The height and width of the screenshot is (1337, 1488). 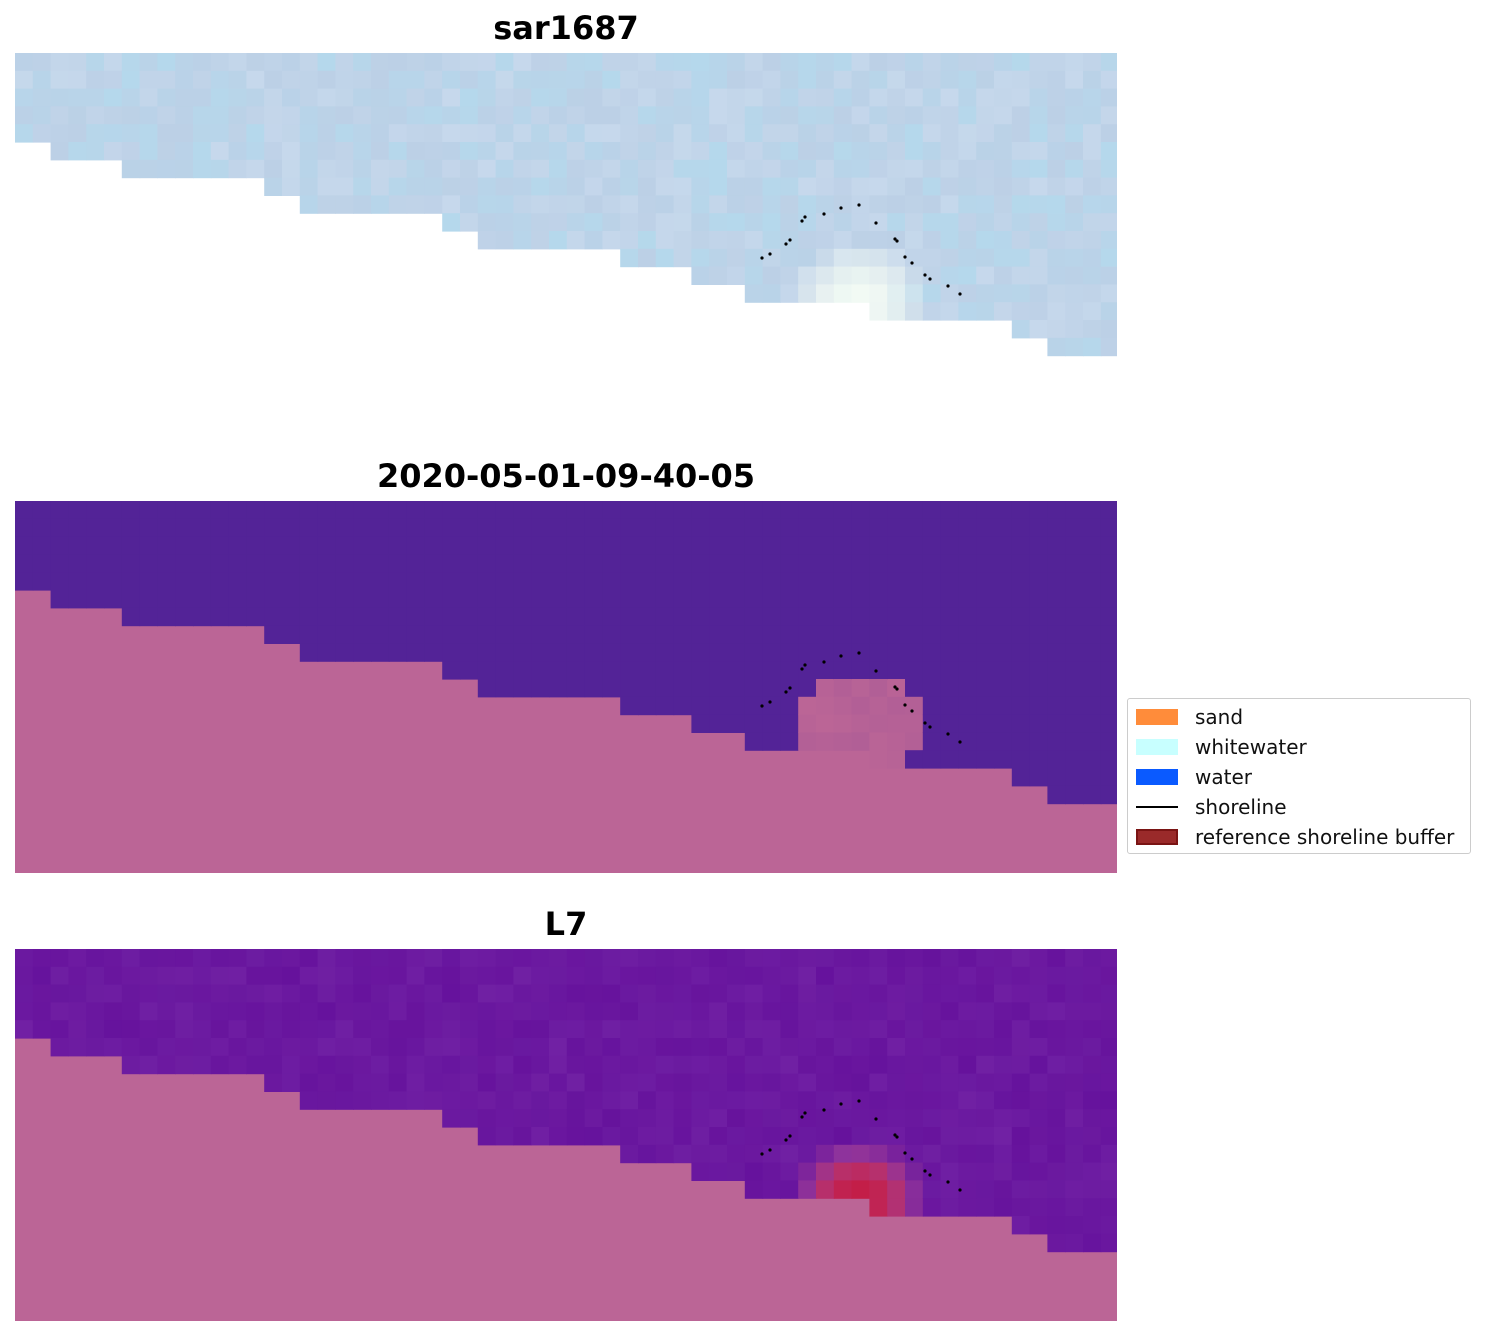 What do you see at coordinates (1157, 777) in the screenshot?
I see `water-swatch` at bounding box center [1157, 777].